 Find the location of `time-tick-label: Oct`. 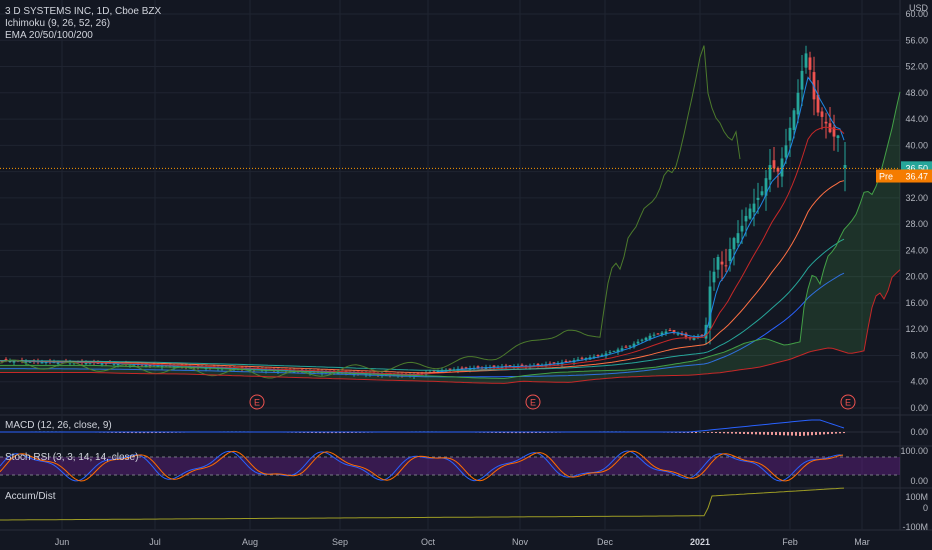

time-tick-label: Oct is located at coordinates (428, 542).